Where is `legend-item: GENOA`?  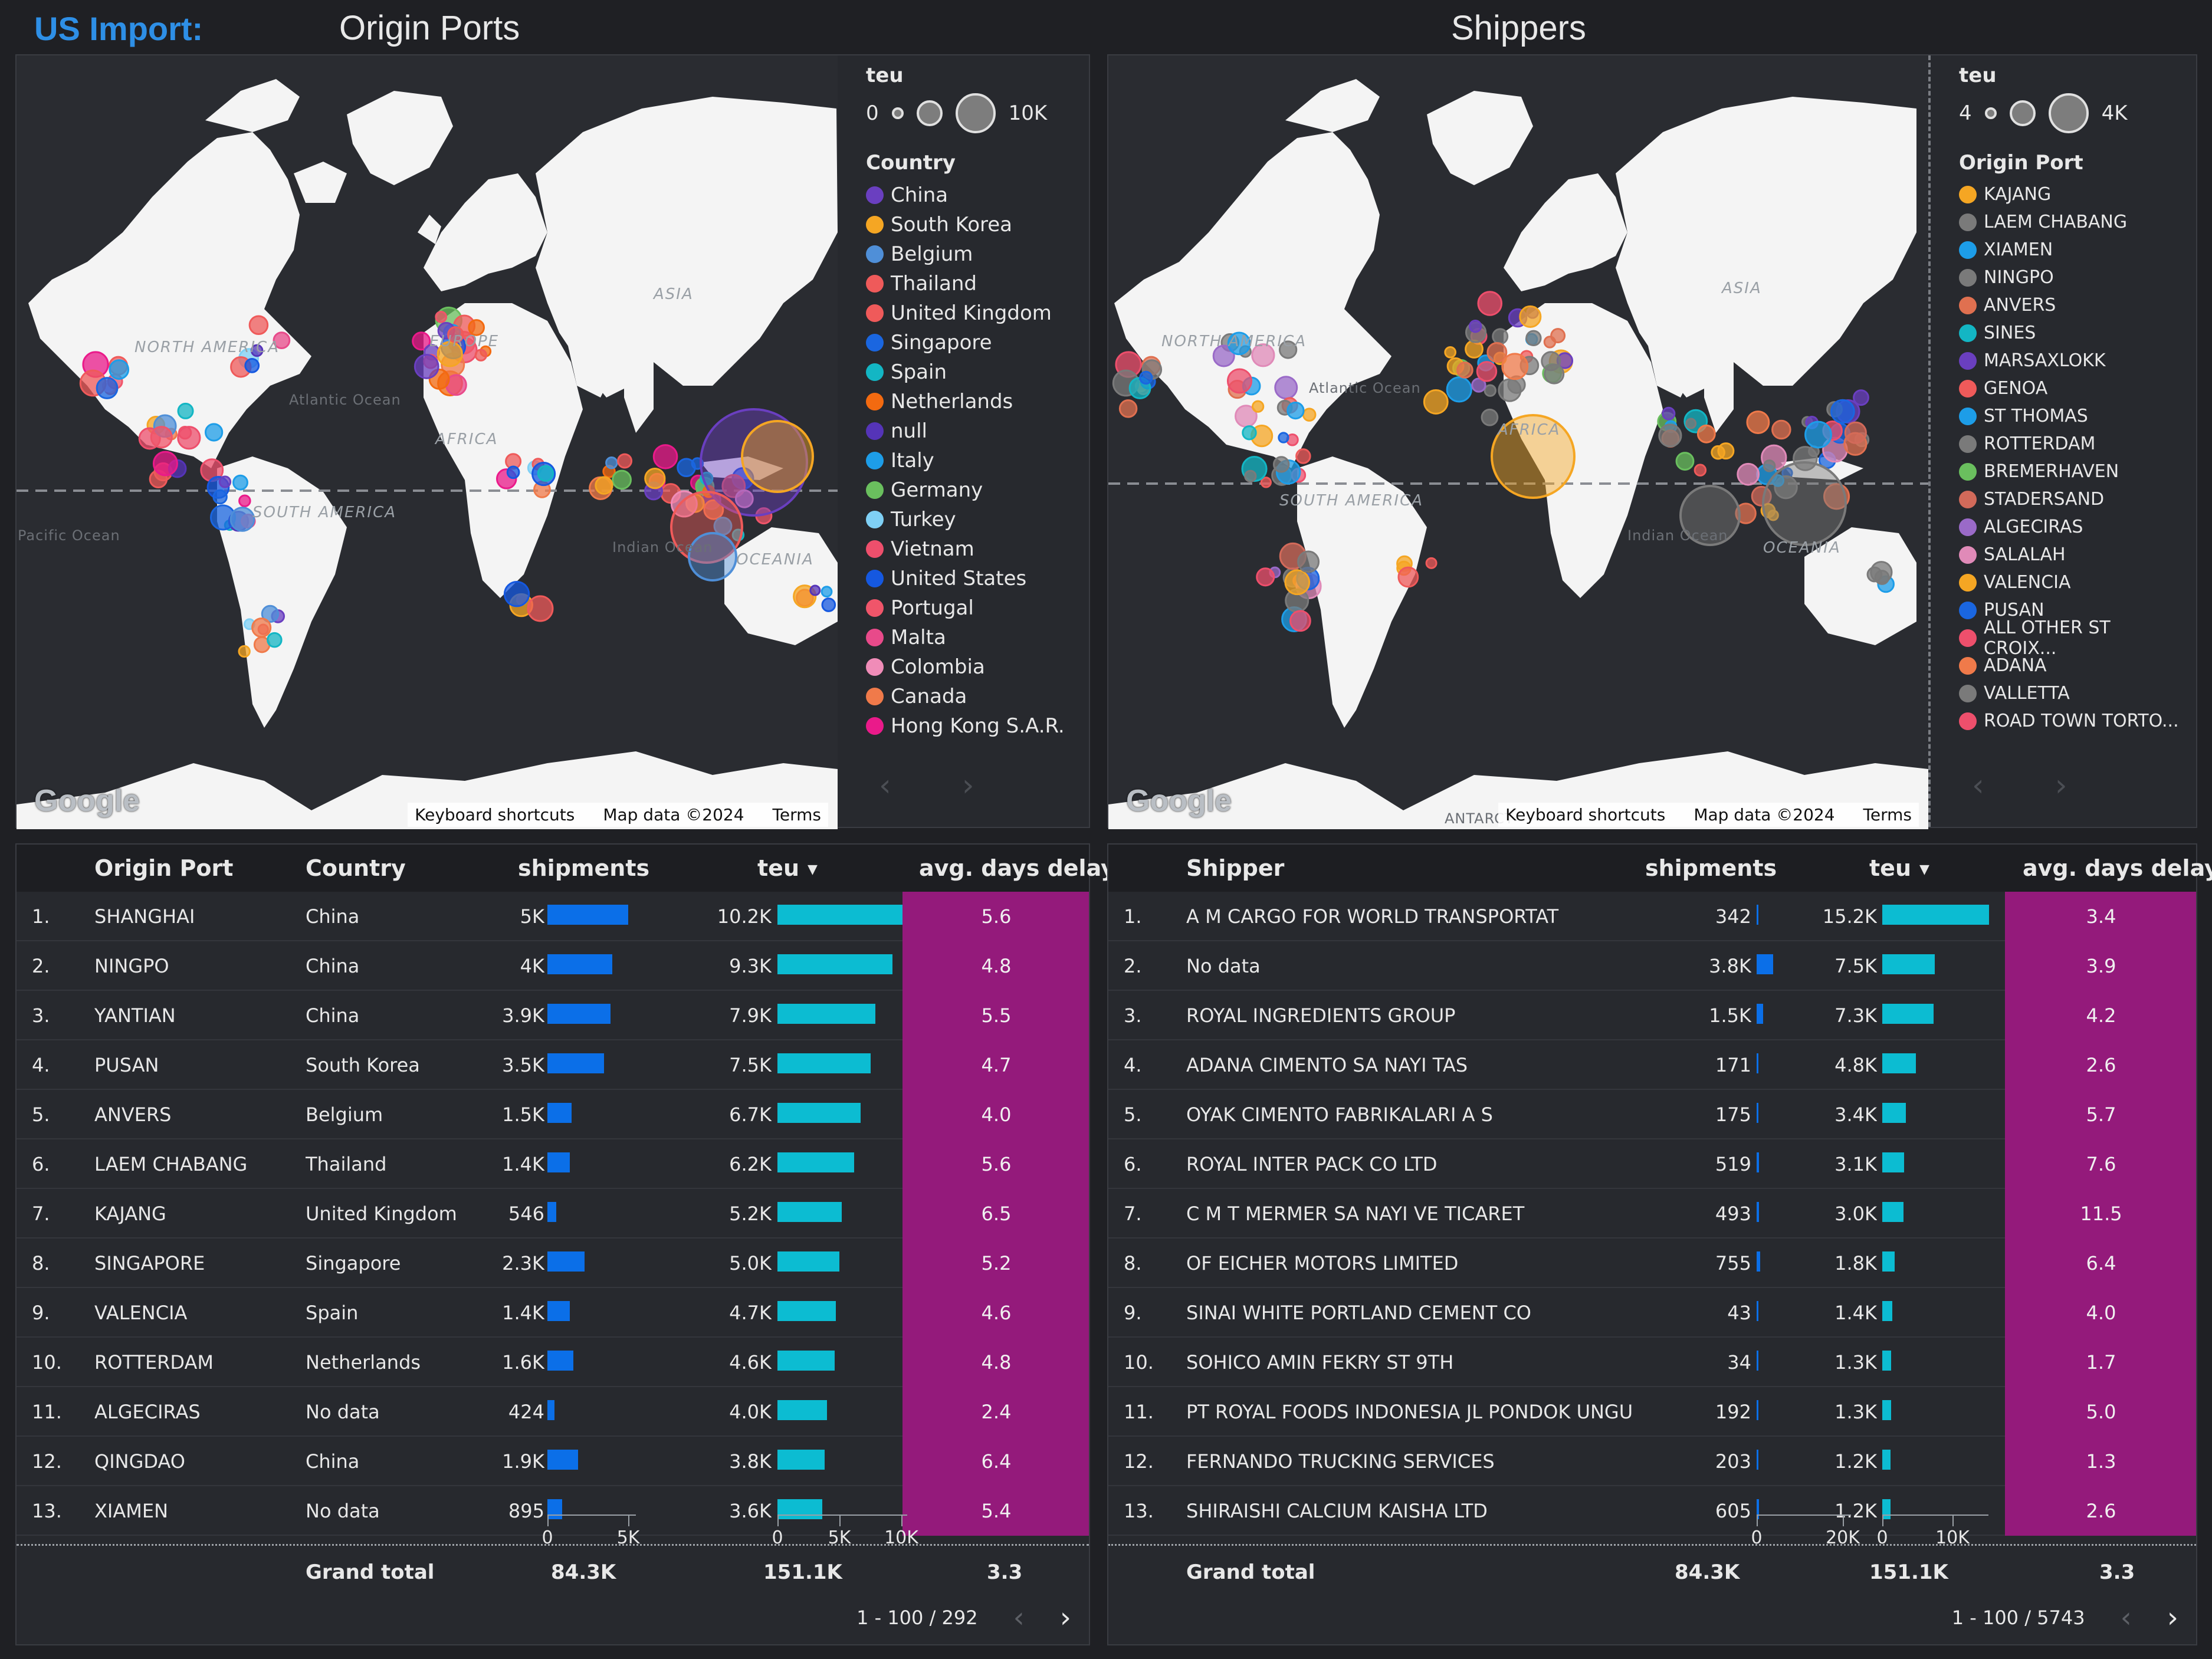
legend-item: GENOA is located at coordinates (2072, 388).